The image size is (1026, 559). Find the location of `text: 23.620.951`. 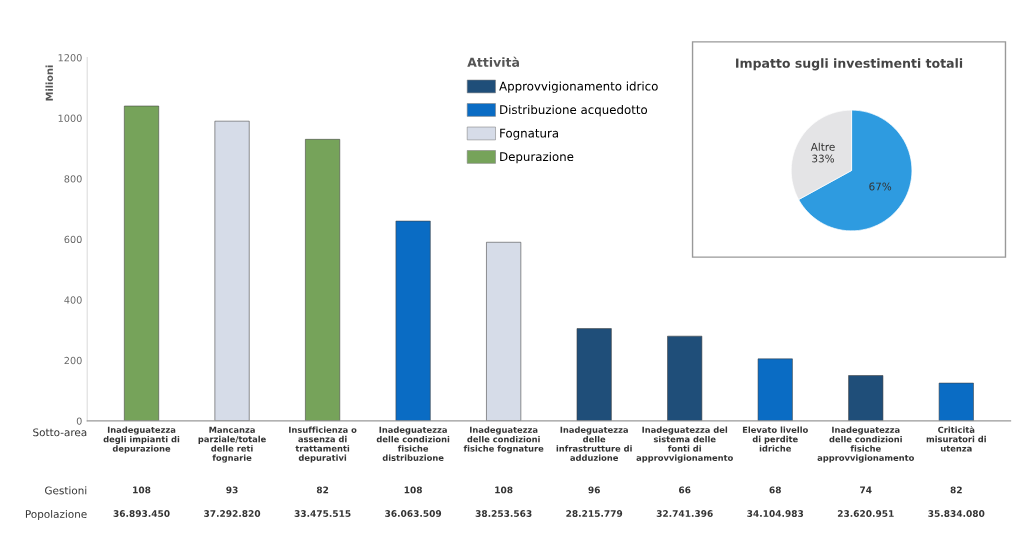

text: 23.620.951 is located at coordinates (865, 513).